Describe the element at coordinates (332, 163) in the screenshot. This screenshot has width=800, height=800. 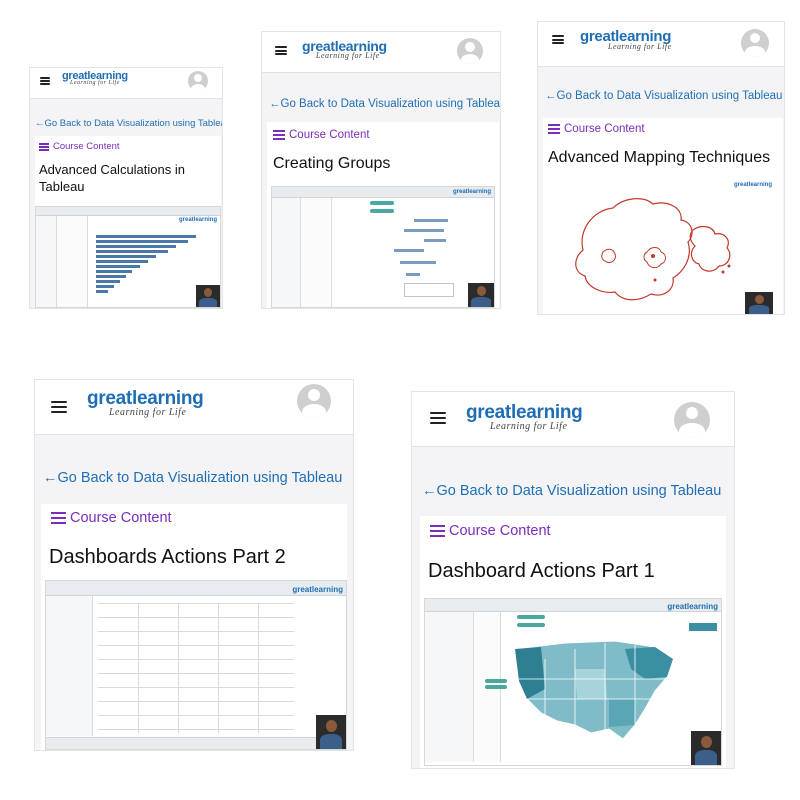
I see `lesson-title: Creating Groups` at that location.